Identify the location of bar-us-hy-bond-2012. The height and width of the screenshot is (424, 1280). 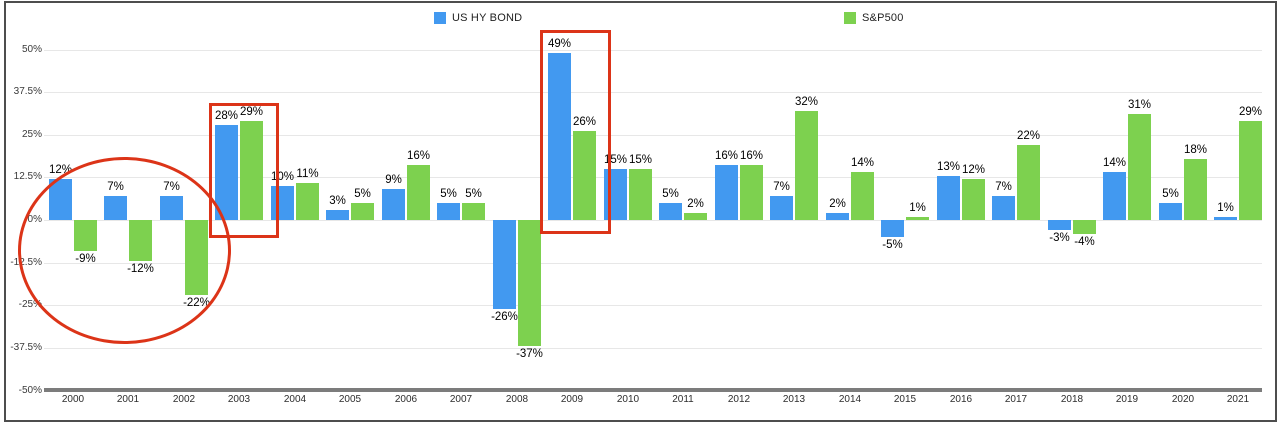
(726, 192).